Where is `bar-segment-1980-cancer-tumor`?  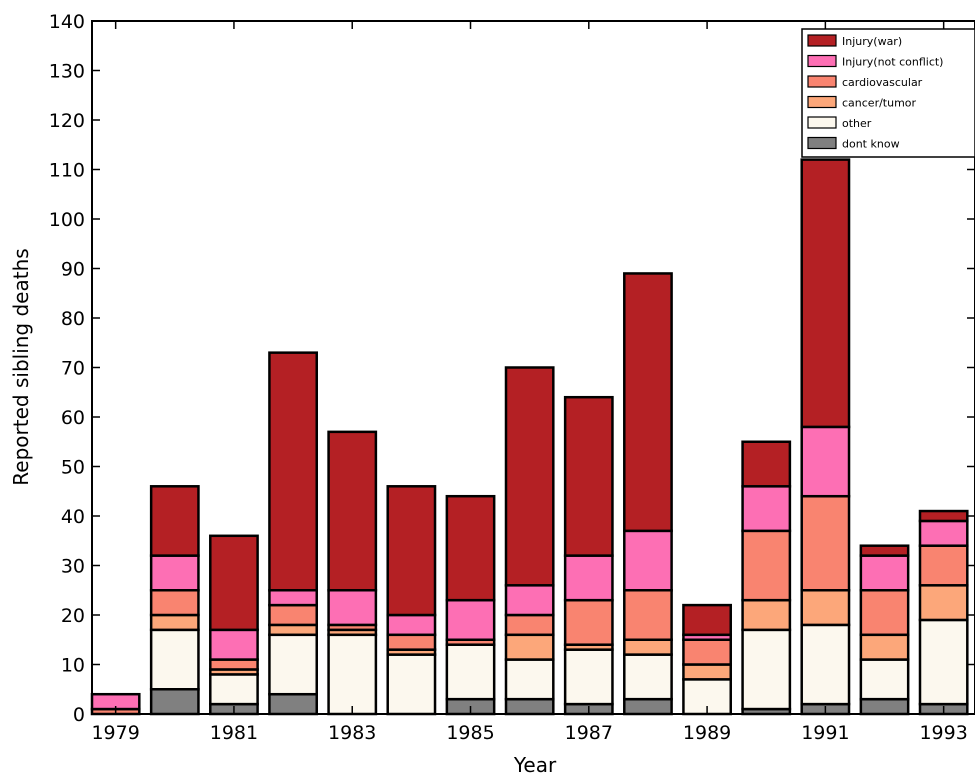 bar-segment-1980-cancer-tumor is located at coordinates (174, 622).